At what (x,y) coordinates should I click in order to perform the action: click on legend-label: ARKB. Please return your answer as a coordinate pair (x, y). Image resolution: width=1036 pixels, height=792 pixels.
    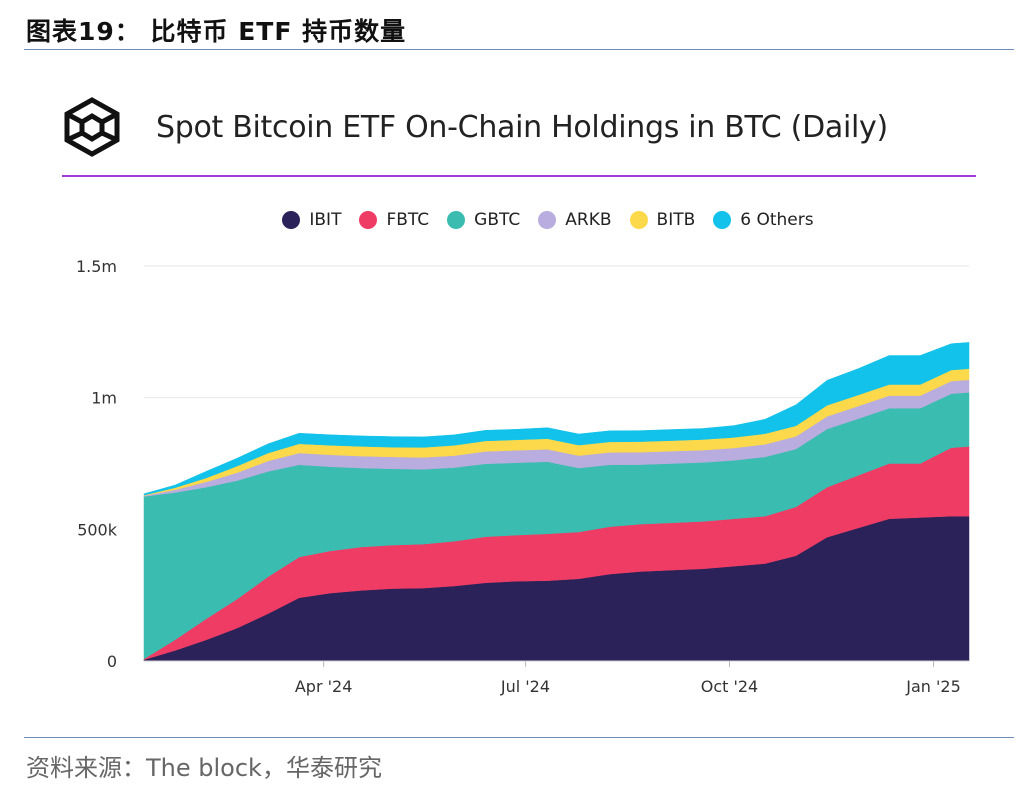
    Looking at the image, I should click on (588, 220).